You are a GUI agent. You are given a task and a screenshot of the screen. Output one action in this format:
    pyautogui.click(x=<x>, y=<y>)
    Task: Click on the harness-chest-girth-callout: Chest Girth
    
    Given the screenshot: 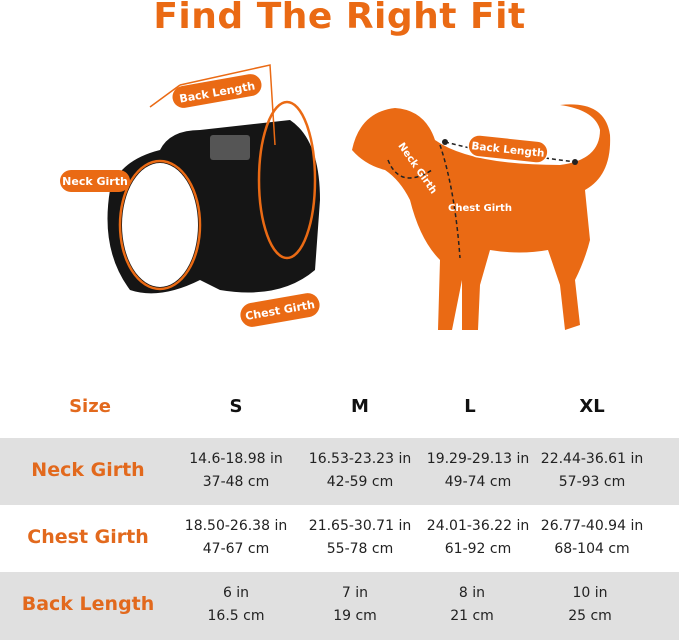 What is the action you would take?
    pyautogui.click(x=280, y=310)
    